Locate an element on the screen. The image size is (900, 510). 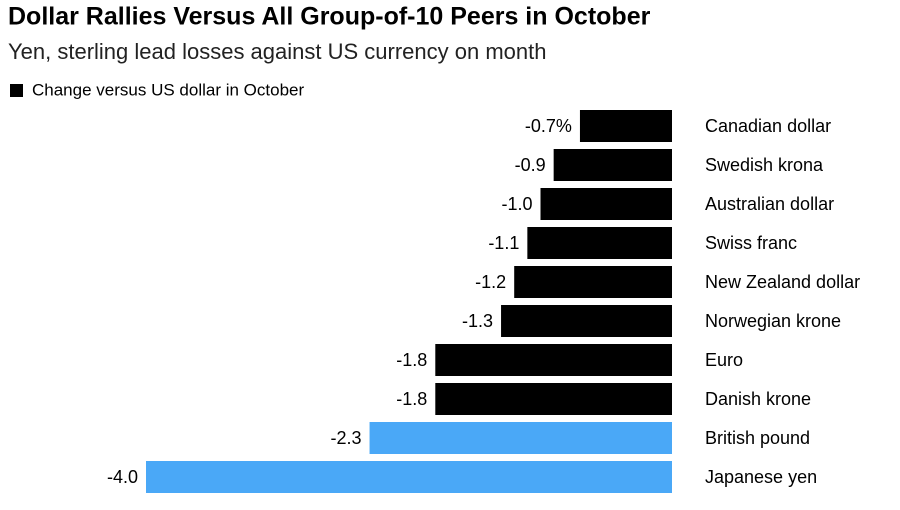
category-label: New Zealand dollar is located at coordinates (782, 282).